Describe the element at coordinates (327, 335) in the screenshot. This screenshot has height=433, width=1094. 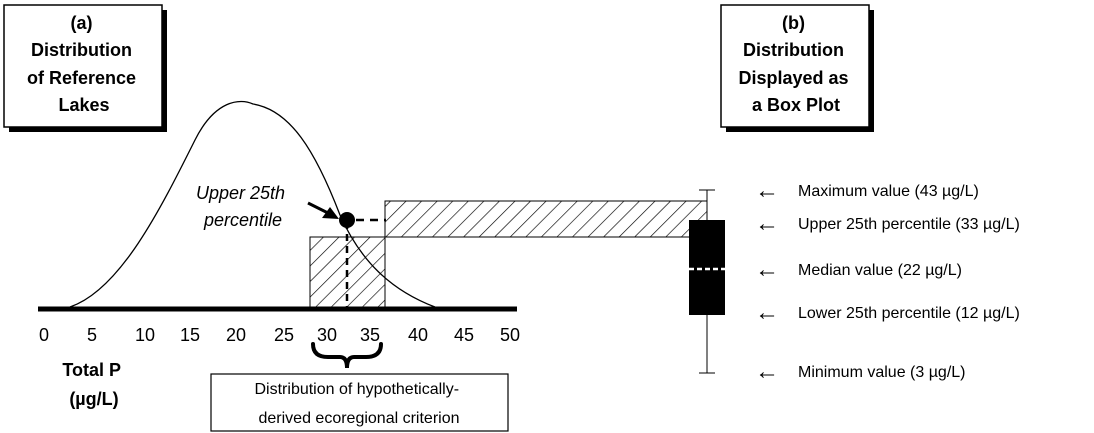
I see `x-tick-label: 30` at that location.